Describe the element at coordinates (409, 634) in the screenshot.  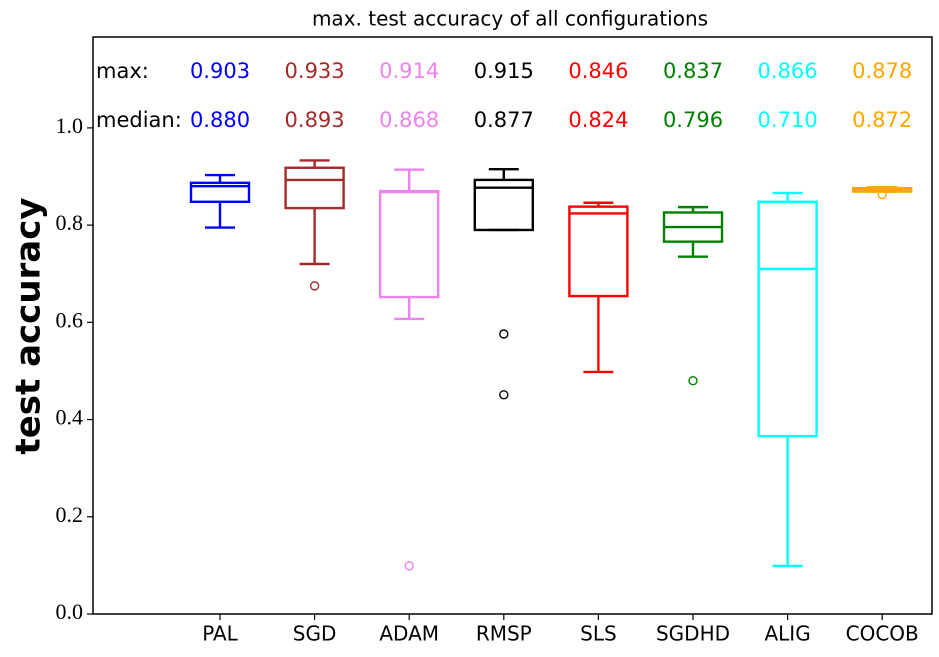
I see `x-tick-label: ADAM` at that location.